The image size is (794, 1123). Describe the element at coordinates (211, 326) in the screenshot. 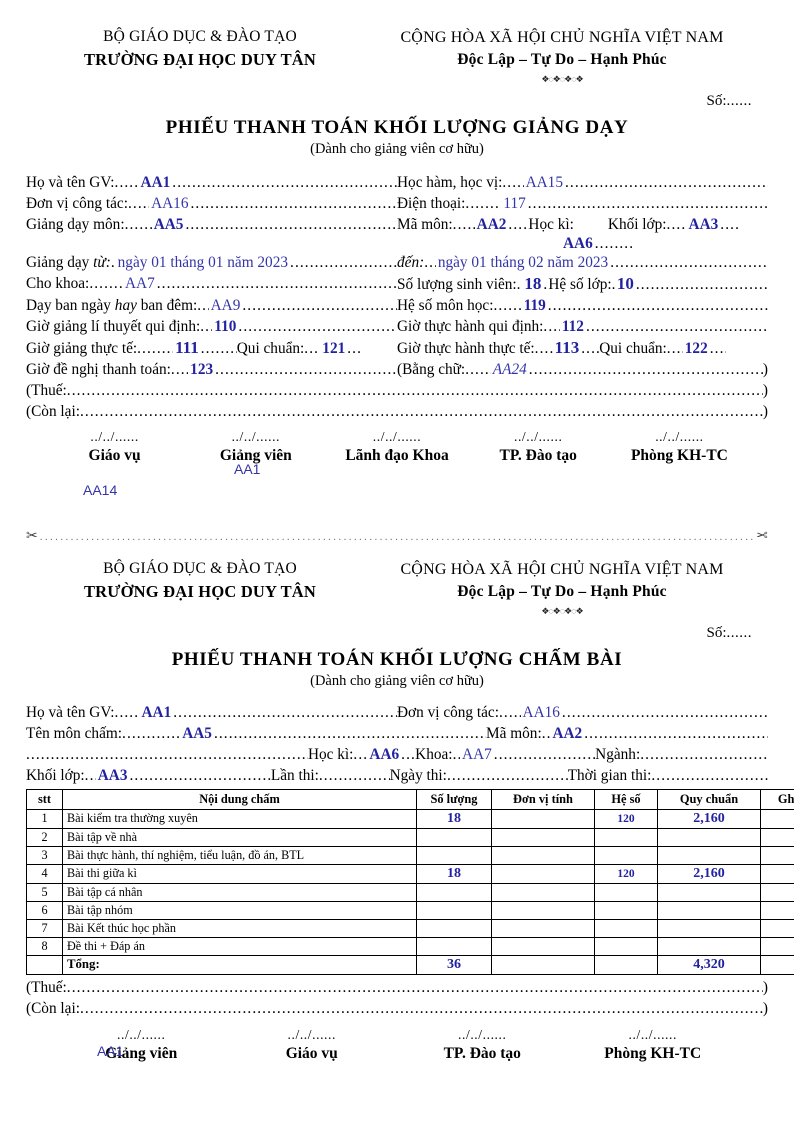

I see `field-gio-lt-qd: Giờ giảng lí thuyết qui định: 110` at that location.